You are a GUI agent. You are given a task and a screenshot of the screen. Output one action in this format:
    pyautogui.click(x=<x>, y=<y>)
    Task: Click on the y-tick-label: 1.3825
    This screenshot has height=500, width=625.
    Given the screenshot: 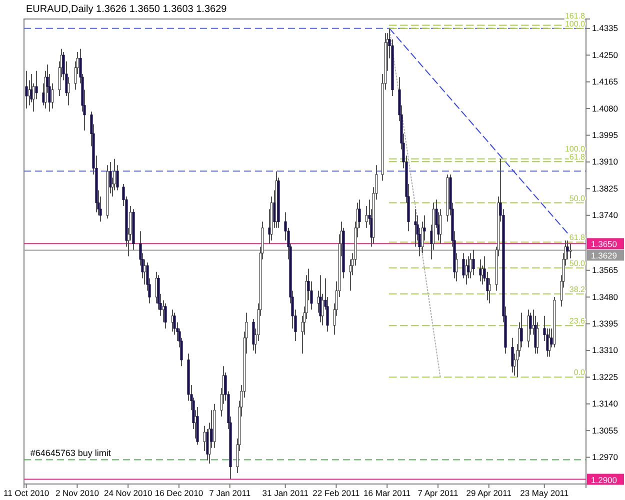 What is the action you would take?
    pyautogui.click(x=605, y=188)
    